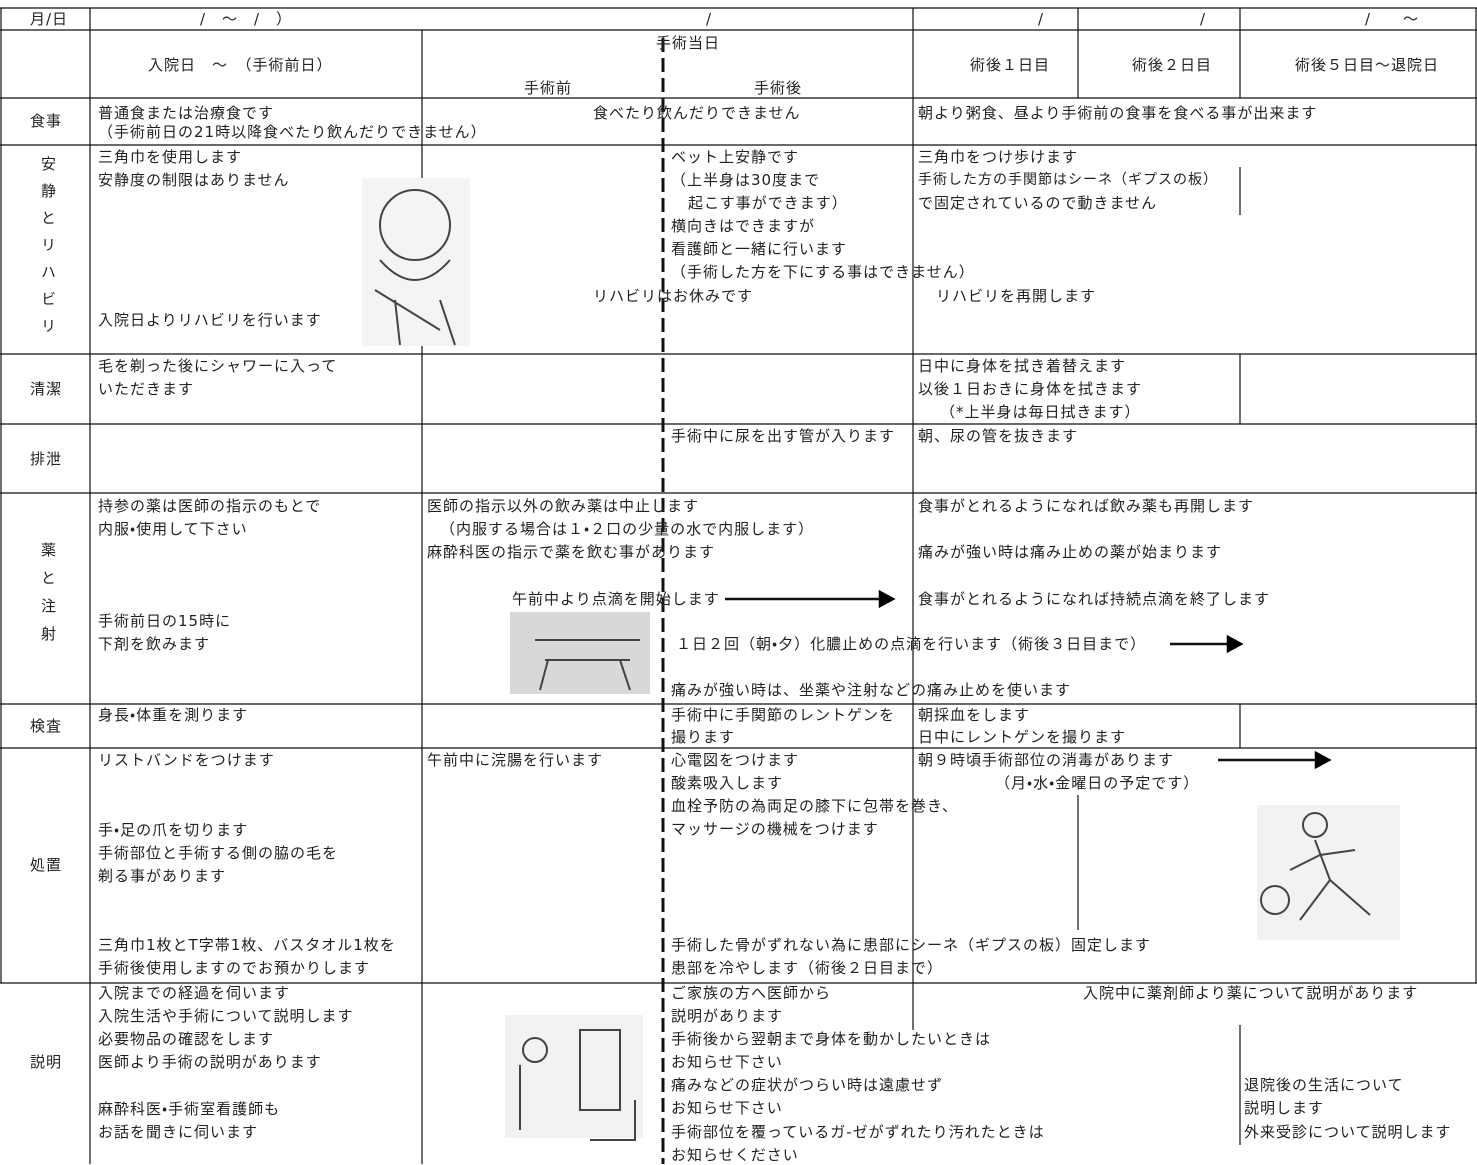 The width and height of the screenshot is (1477, 1165). Describe the element at coordinates (807, 968) in the screenshot. I see `cell-text: 患部を冷やします（術後２日目まで）` at that location.